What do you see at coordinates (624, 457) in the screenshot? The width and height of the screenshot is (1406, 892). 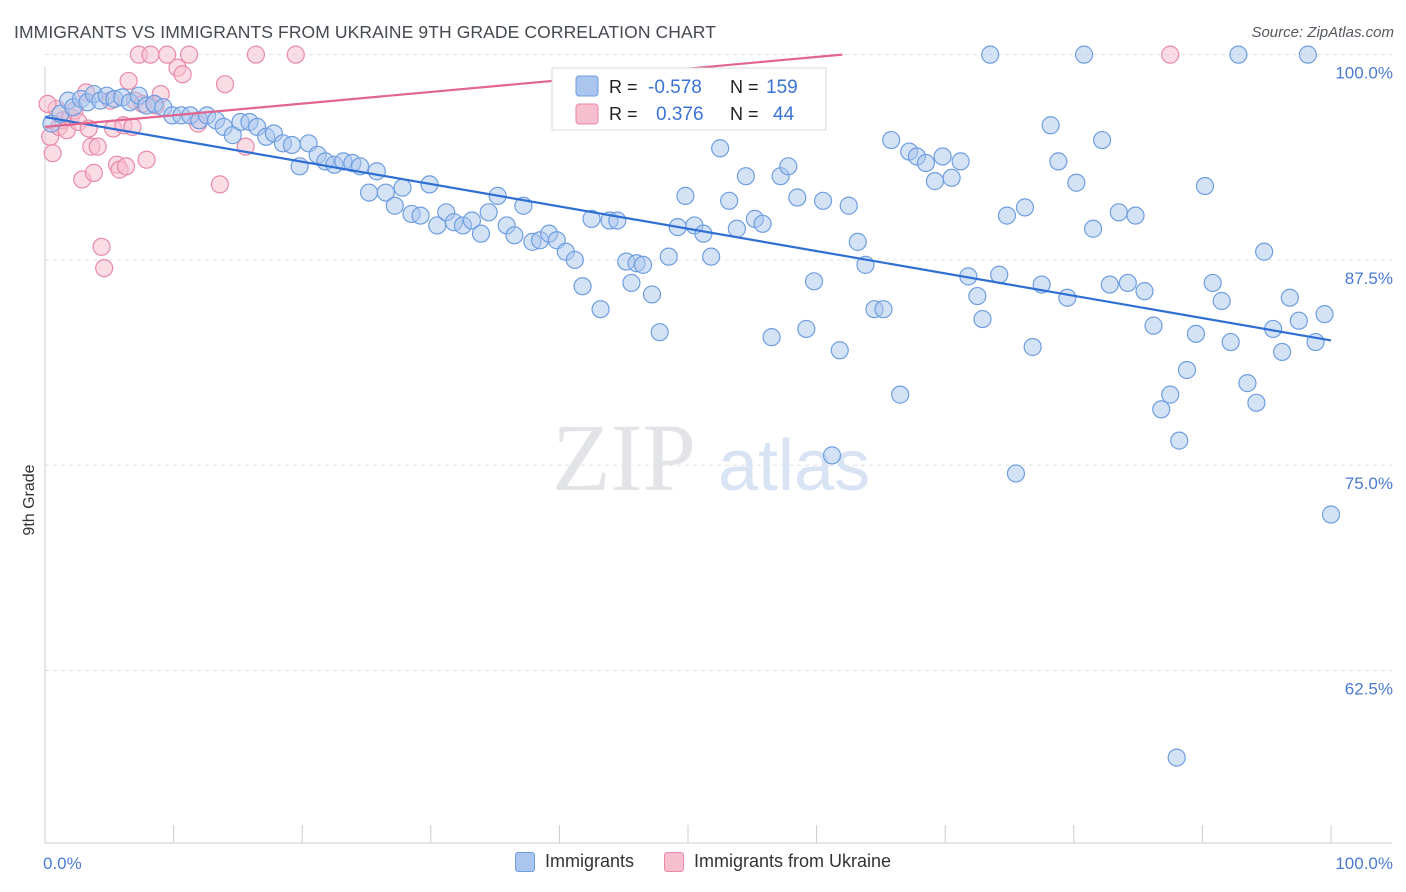 I see `watermark-zip: ZIP` at bounding box center [624, 457].